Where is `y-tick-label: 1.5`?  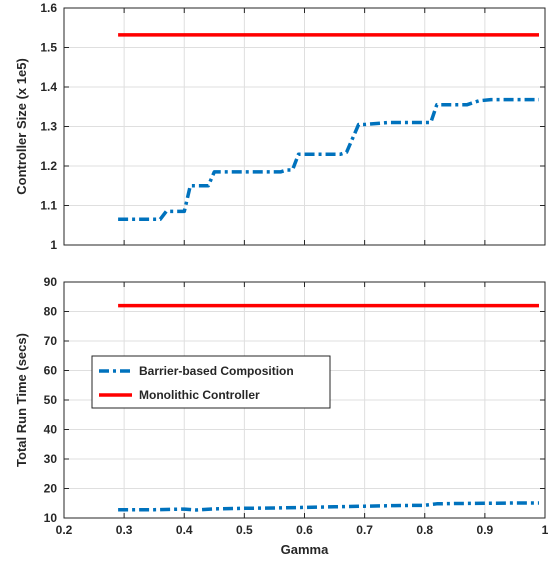
y-tick-label: 1.5 is located at coordinates (48, 48).